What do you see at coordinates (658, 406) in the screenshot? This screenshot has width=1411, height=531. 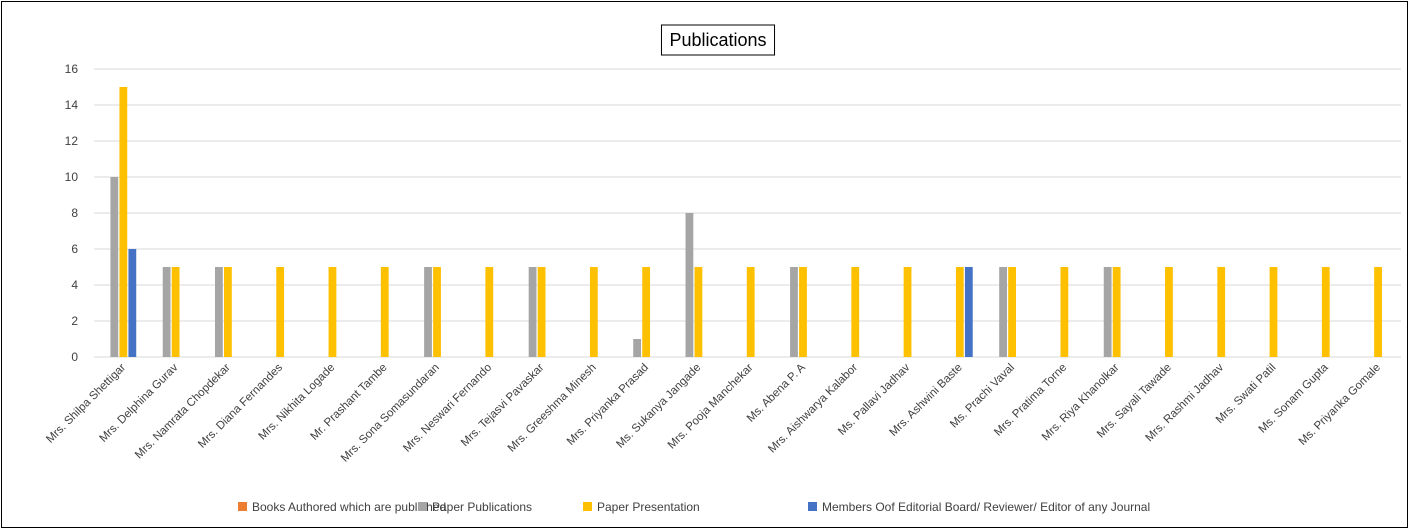 I see `x-tick-label: Ms. Sukanya Jangade` at bounding box center [658, 406].